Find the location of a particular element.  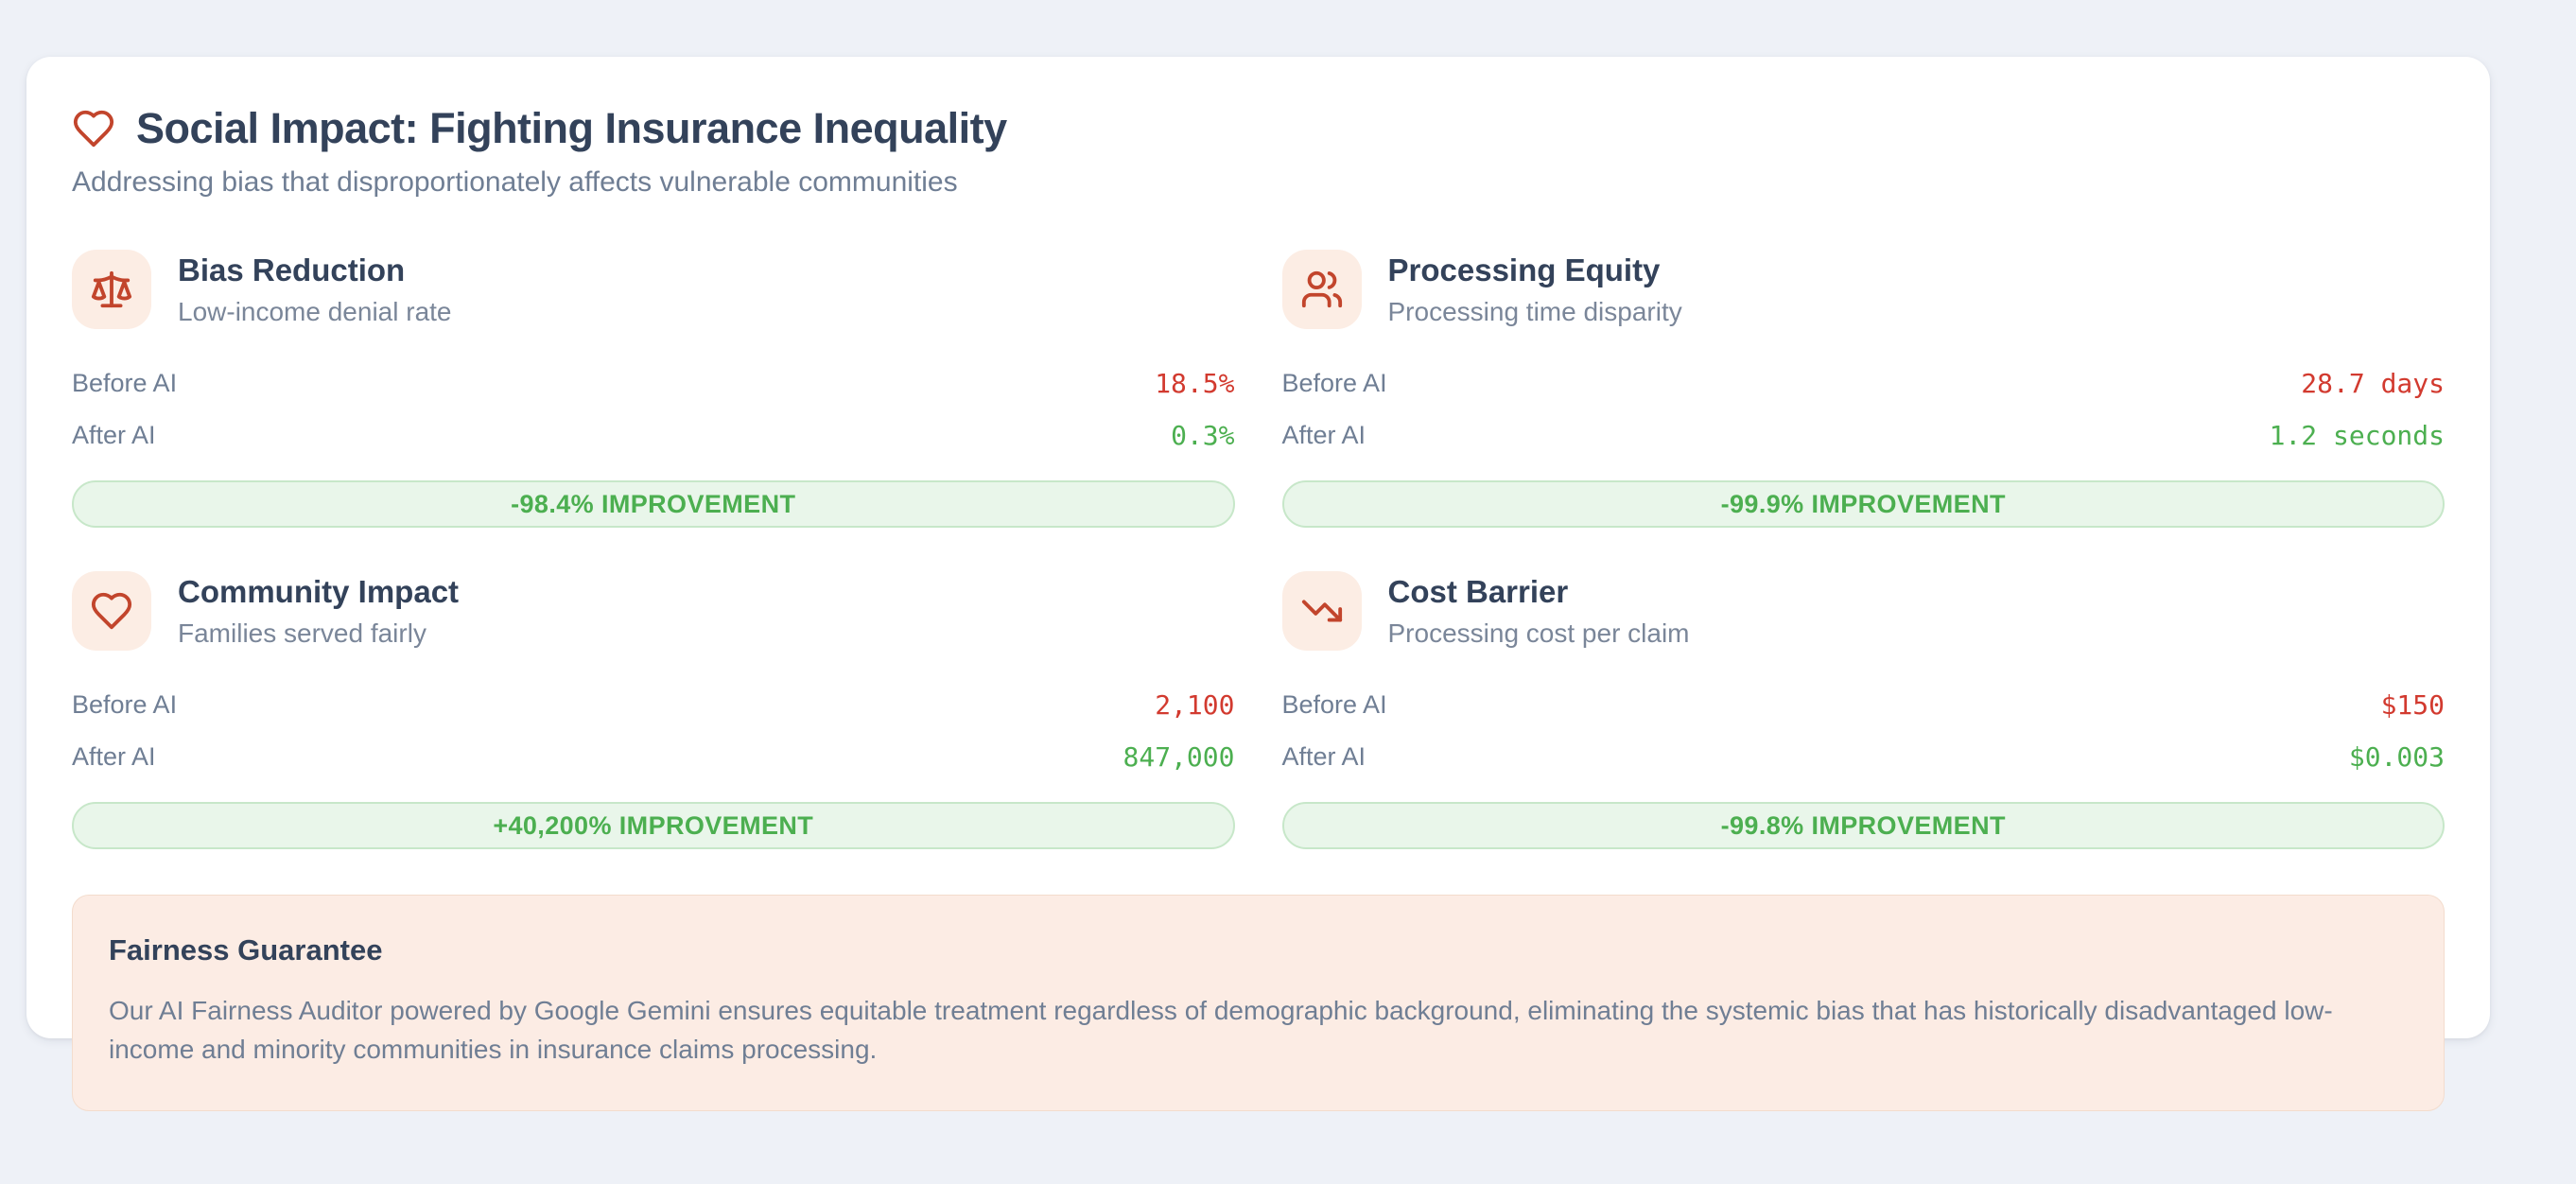

metric-rows: Before AI $150 After AI $0.003 is located at coordinates (1863, 731).